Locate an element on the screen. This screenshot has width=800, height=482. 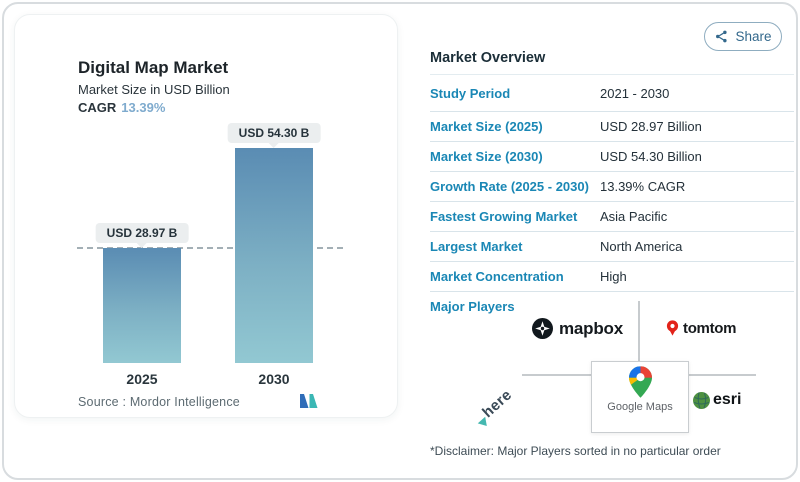
table-row: Market Size (2025) USD 28.97 Billion is located at coordinates (612, 127).